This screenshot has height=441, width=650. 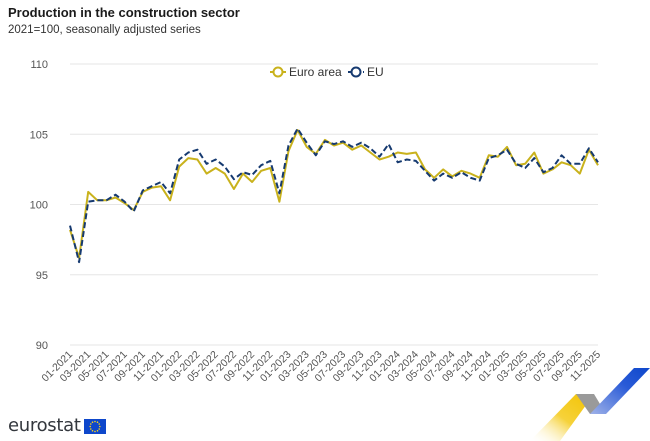 What do you see at coordinates (375, 72) in the screenshot?
I see `legend-label: EU` at bounding box center [375, 72].